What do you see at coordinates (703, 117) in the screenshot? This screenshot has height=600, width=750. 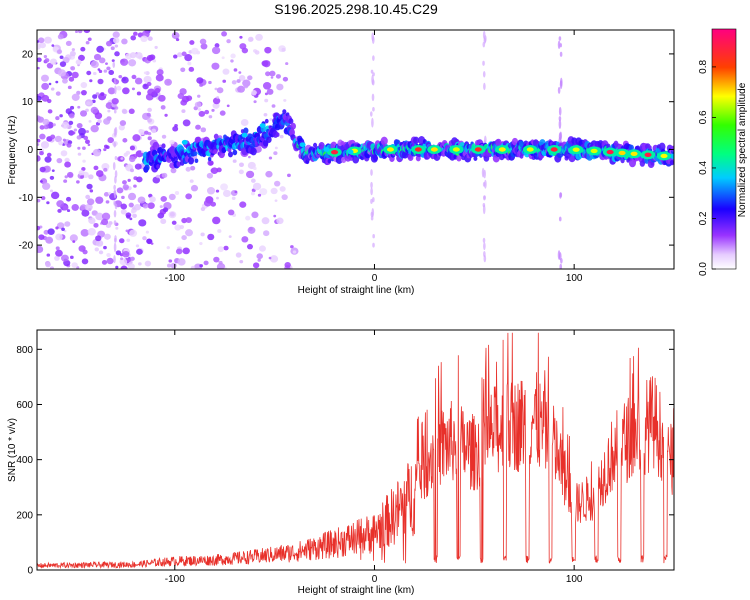 I see `colorbar-tick-label-3: 0.6` at bounding box center [703, 117].